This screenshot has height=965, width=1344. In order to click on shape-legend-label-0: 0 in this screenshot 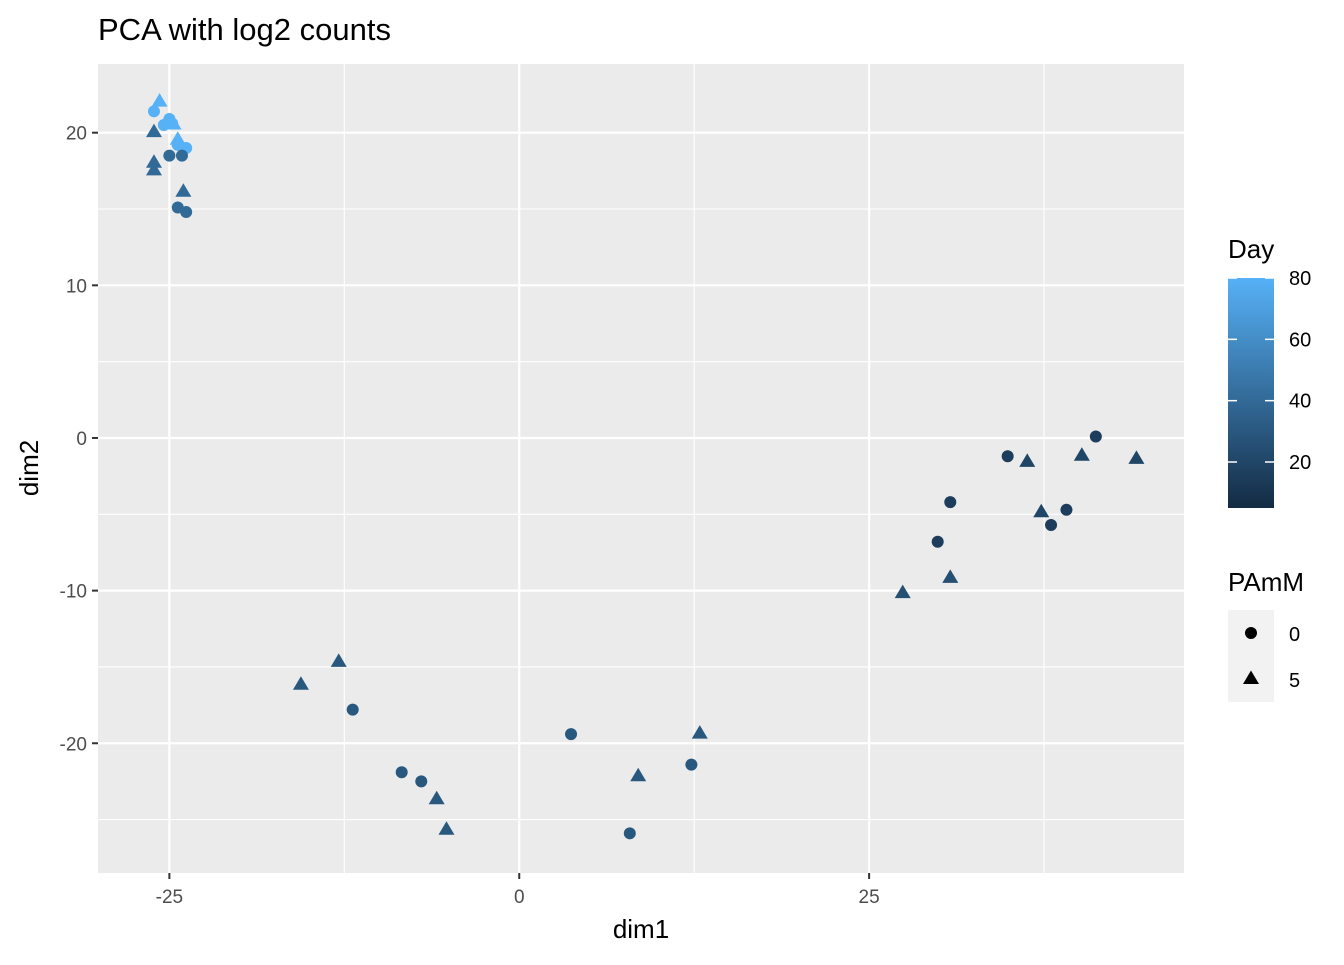, I will do `click(1294, 635)`.